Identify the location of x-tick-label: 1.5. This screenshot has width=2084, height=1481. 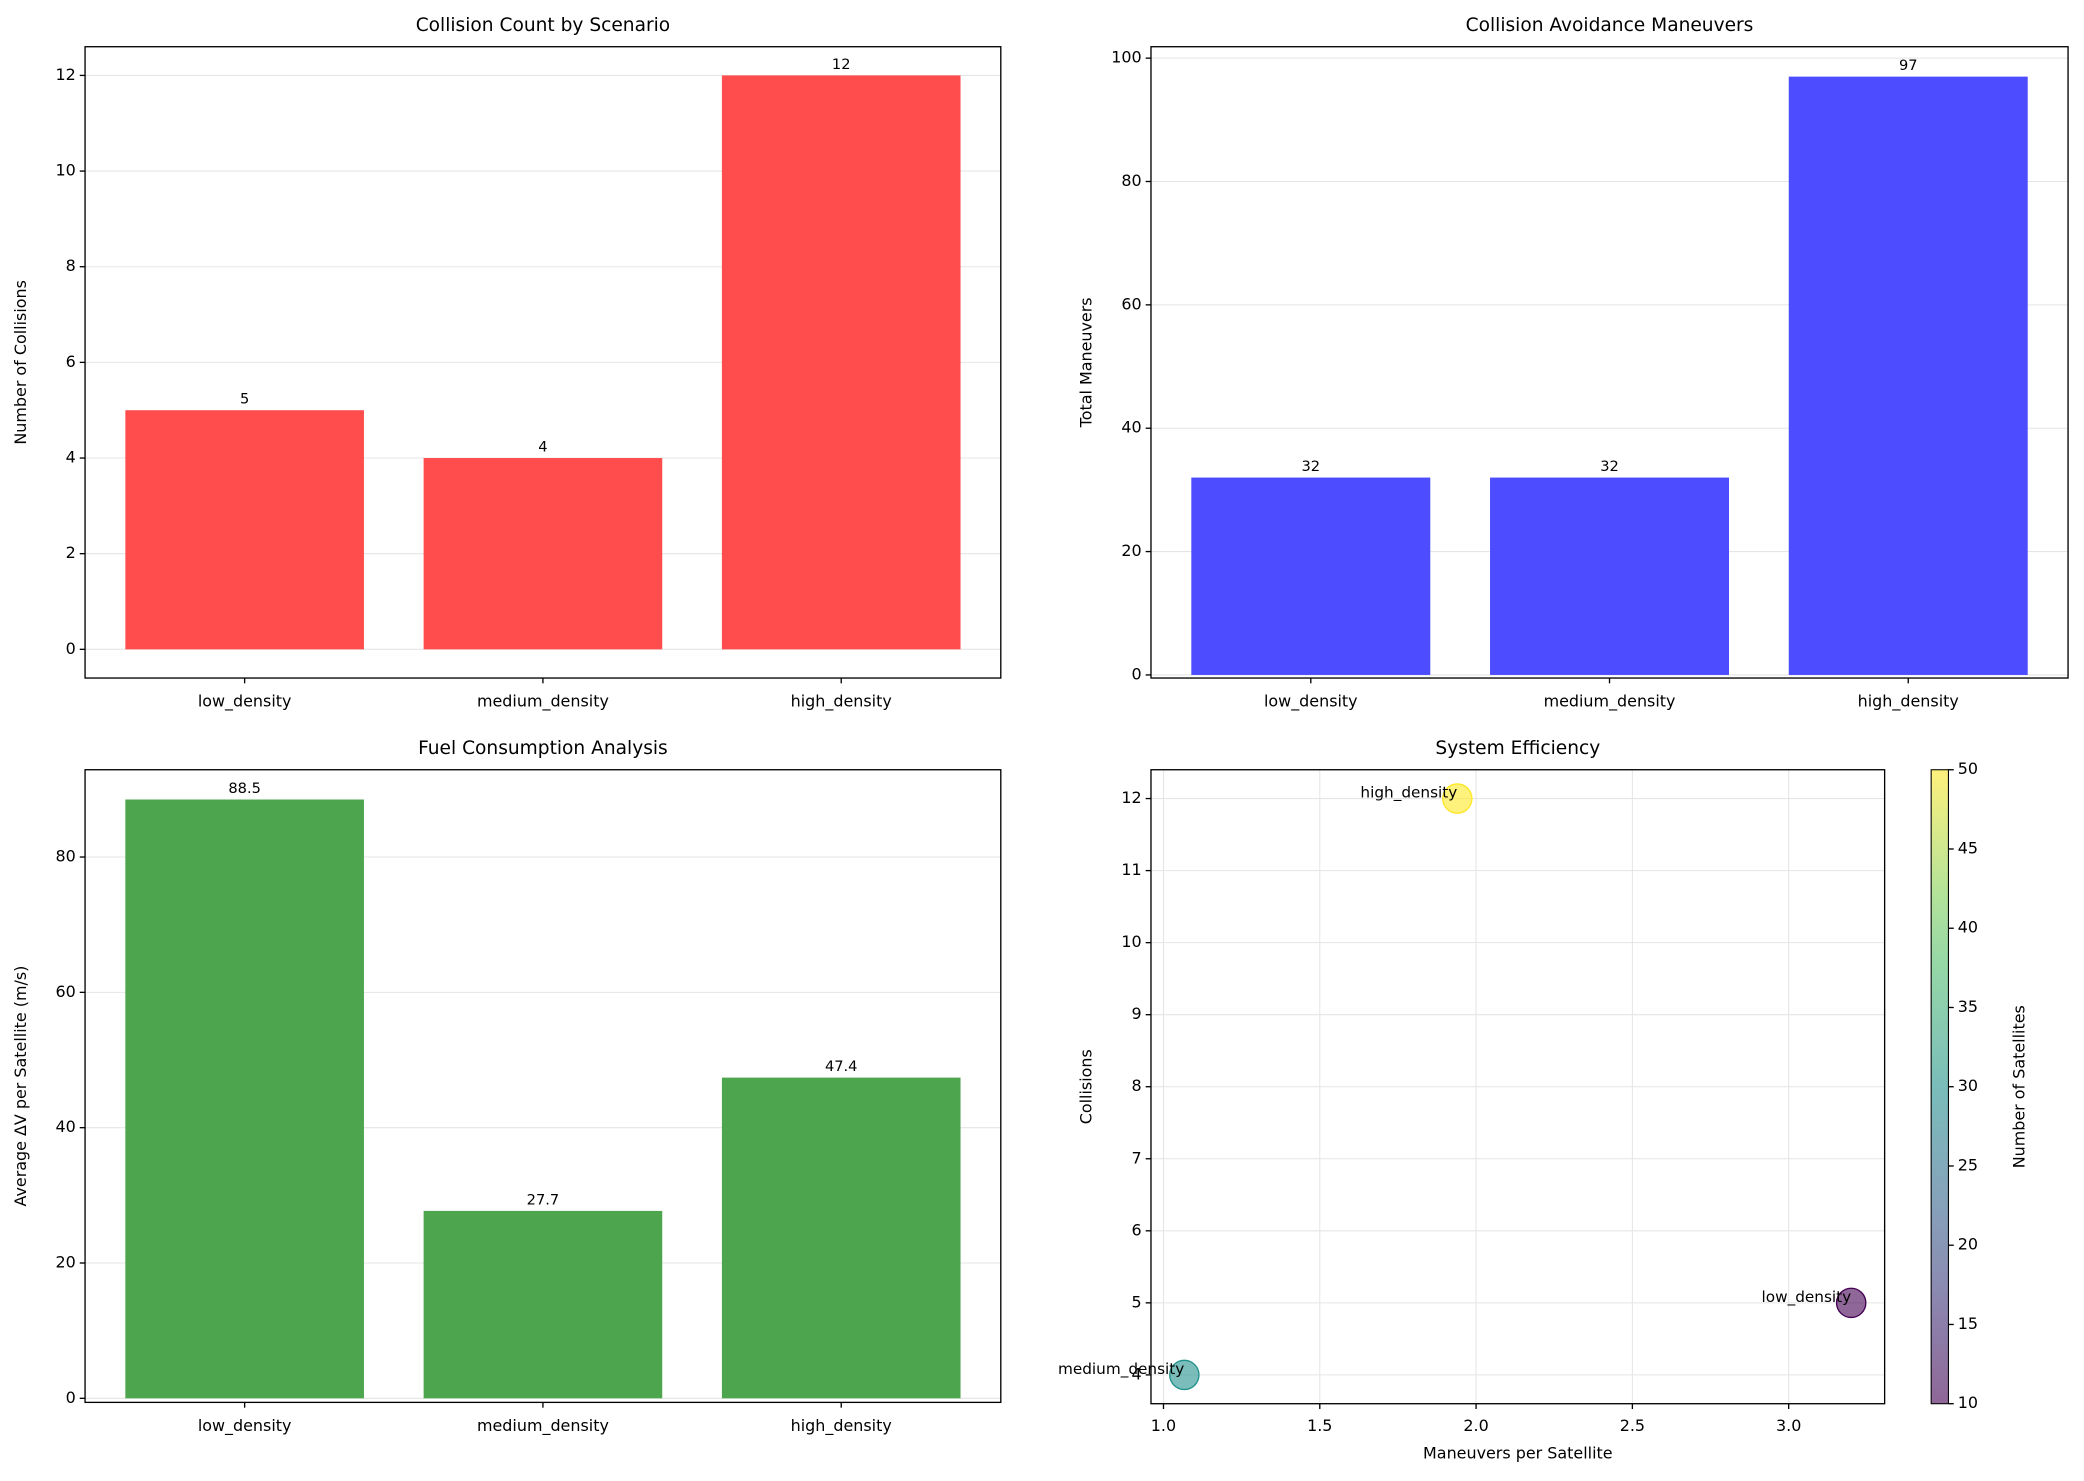
(1319, 1425).